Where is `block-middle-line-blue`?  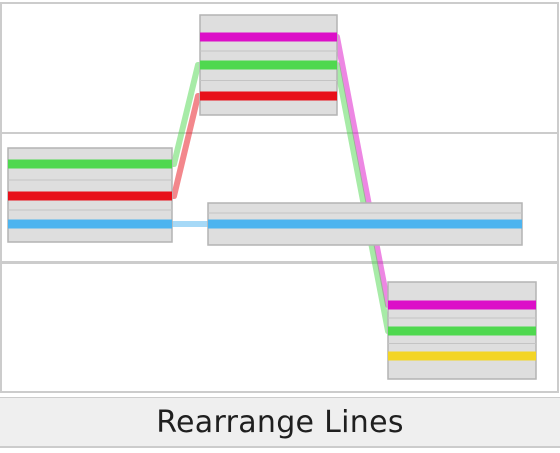
block-middle-line-blue is located at coordinates (365, 224).